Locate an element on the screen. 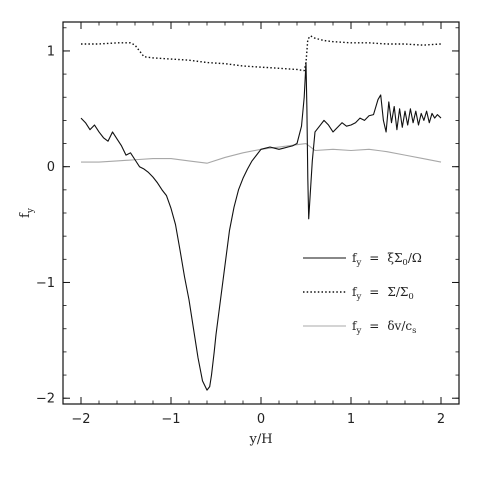 The image size is (485, 485). legend-label-part: ξΣ is located at coordinates (394, 258).